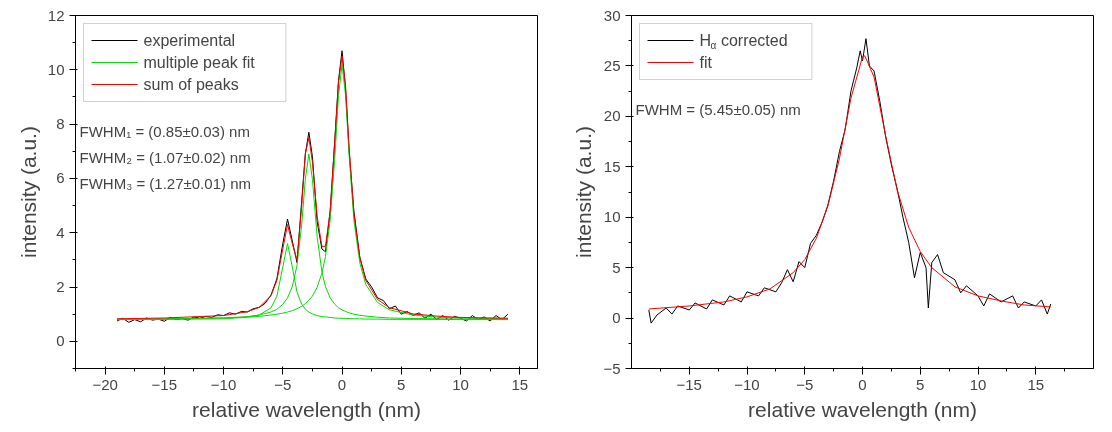 Image resolution: width=1112 pixels, height=432 pixels. Describe the element at coordinates (612, 166) in the screenshot. I see `y-tick-label: 15` at that location.